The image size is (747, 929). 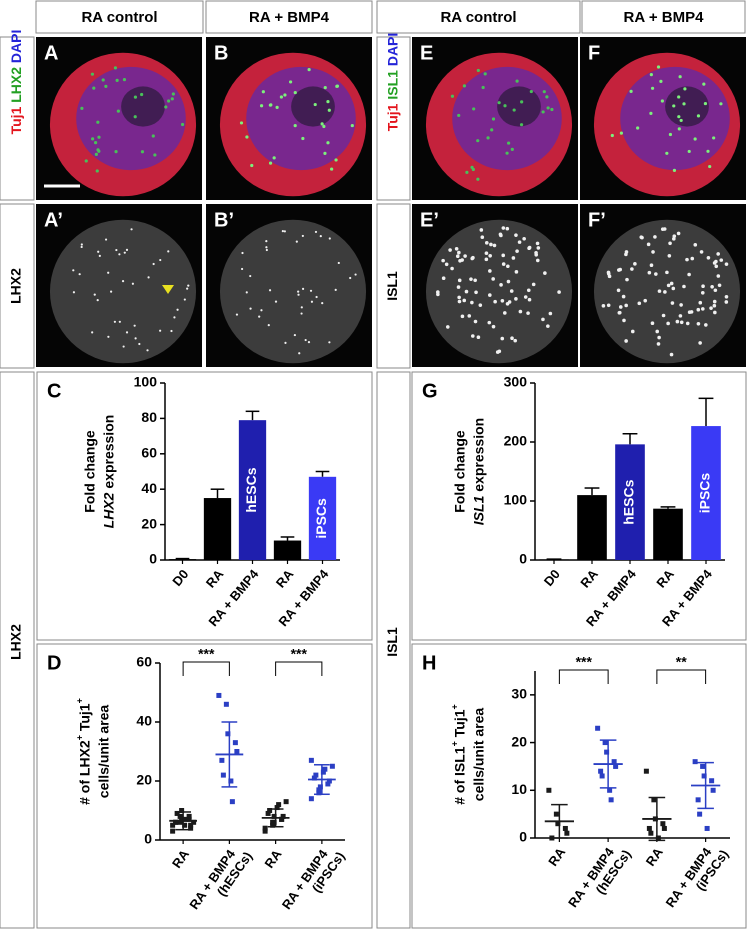 What do you see at coordinates (429, 220) in the screenshot?
I see `panel-letter: E’` at bounding box center [429, 220].